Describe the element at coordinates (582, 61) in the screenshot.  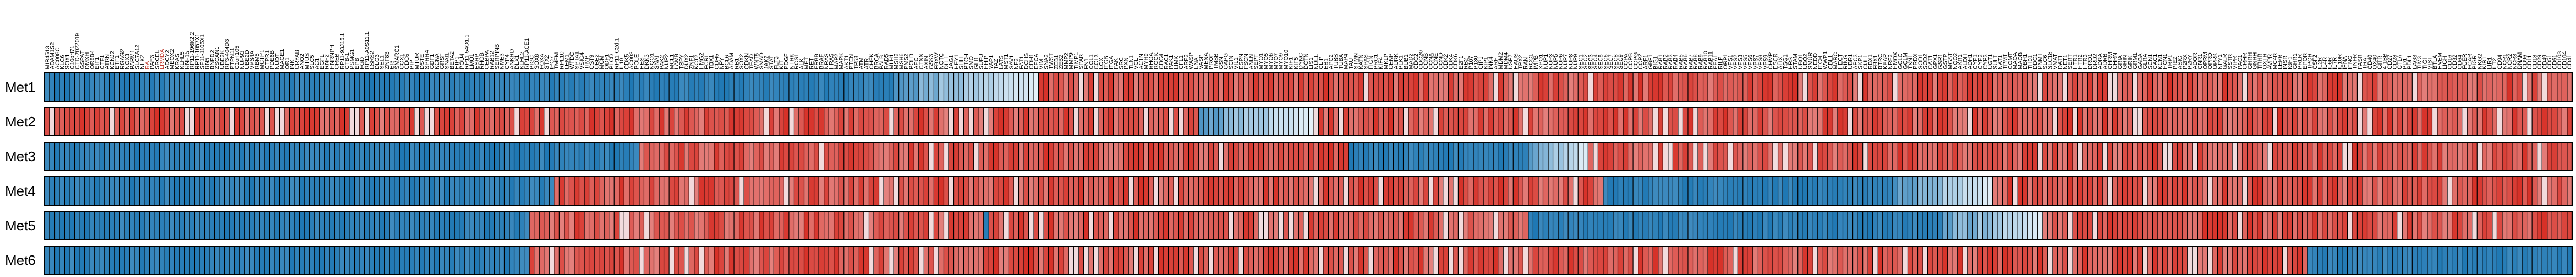
I see `column-label: VSIG4` at that location.